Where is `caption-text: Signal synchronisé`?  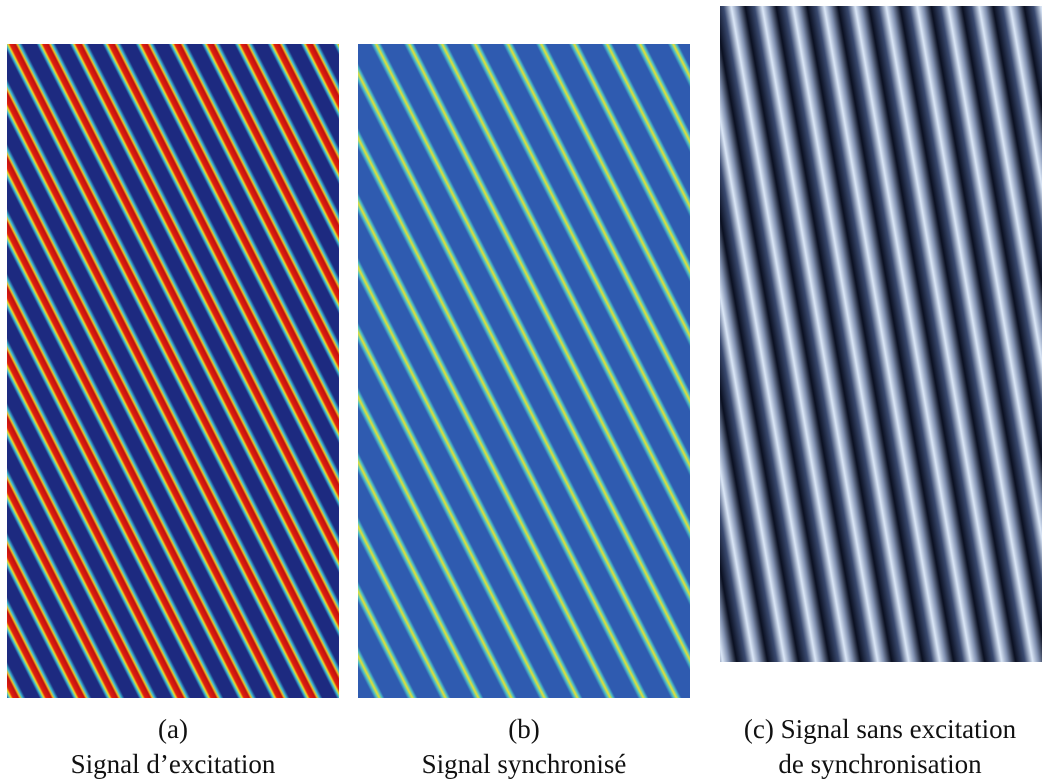
caption-text: Signal synchronisé is located at coordinates (524, 764).